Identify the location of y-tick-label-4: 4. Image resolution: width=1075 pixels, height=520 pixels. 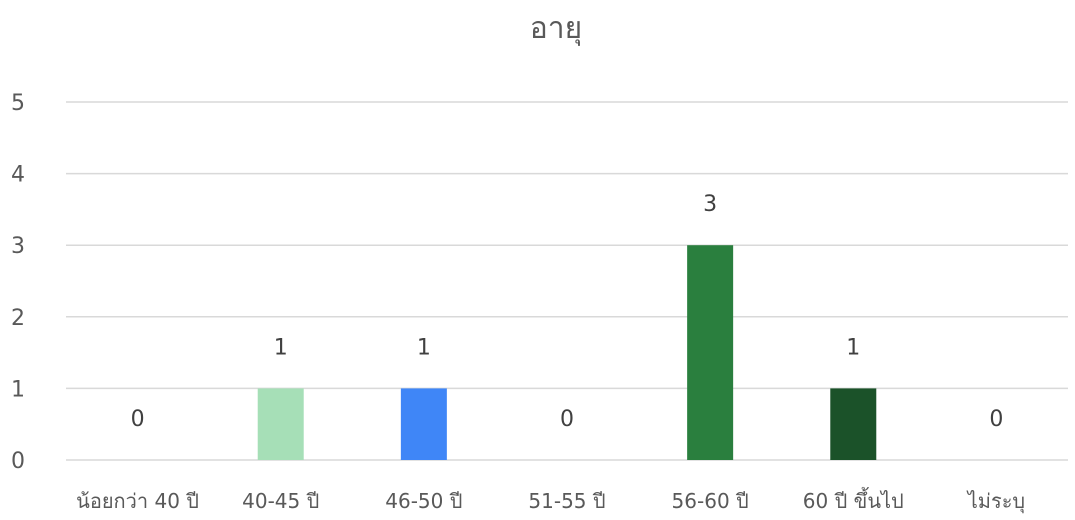
(18, 175).